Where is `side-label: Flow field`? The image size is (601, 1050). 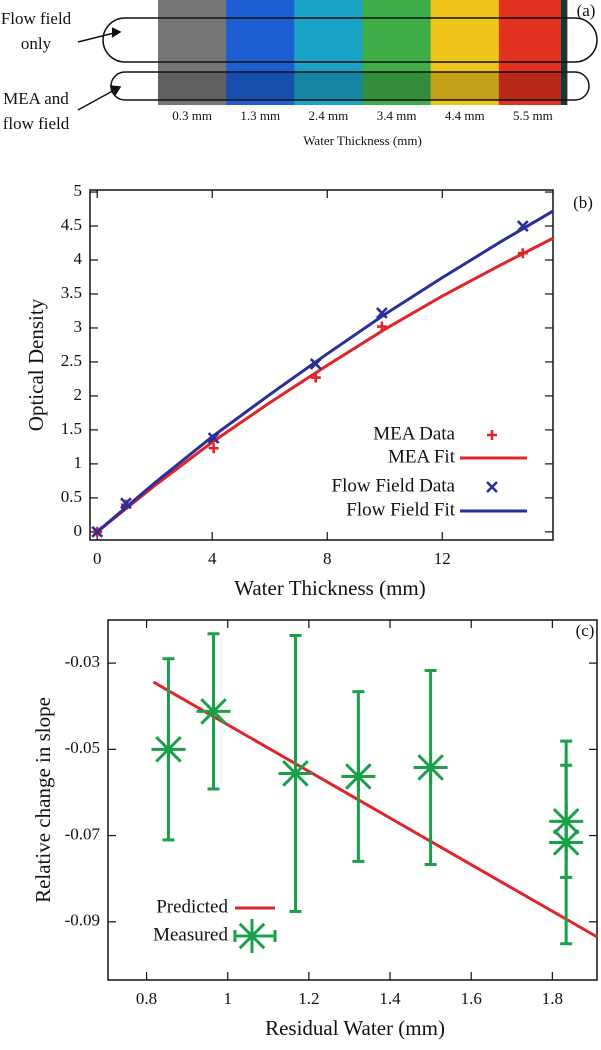 side-label: Flow field is located at coordinates (36, 18).